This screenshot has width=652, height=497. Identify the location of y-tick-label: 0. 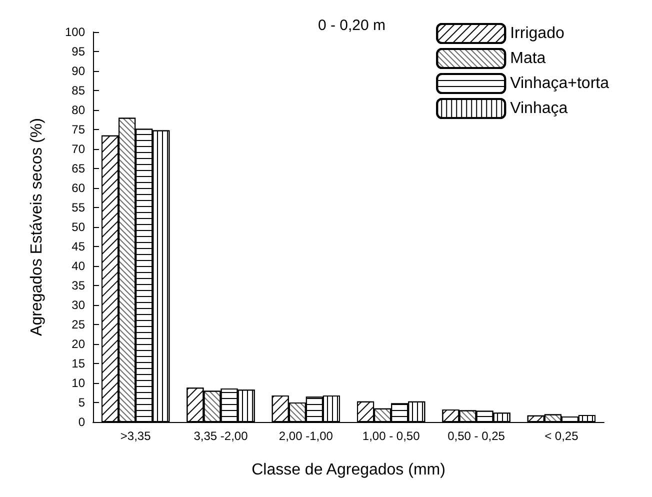
(82, 422).